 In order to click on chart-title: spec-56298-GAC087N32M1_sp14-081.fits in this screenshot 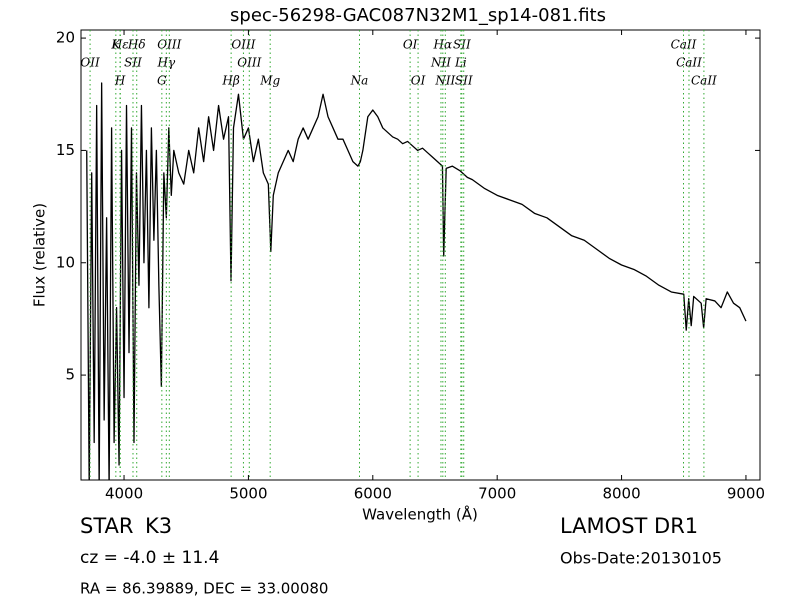, I will do `click(418, 15)`.